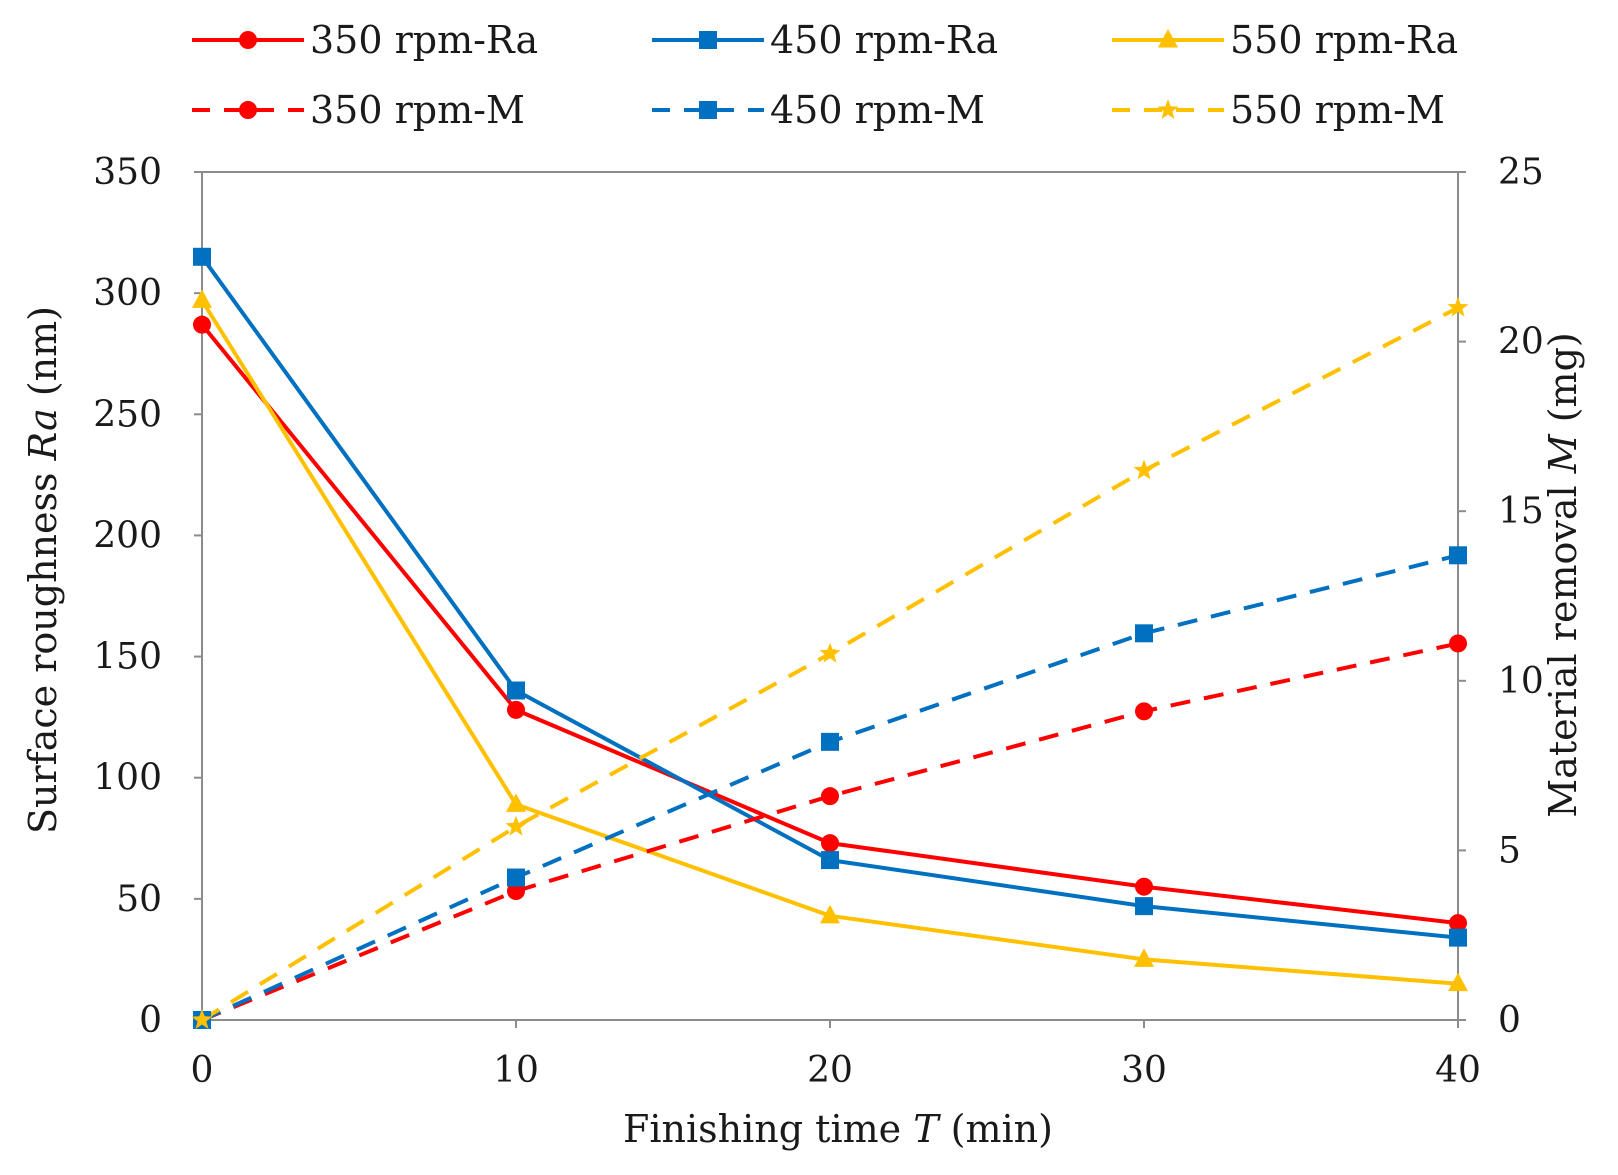 The image size is (1618, 1175). What do you see at coordinates (830, 741) in the screenshot?
I see `point-450-rpm-m-t20` at bounding box center [830, 741].